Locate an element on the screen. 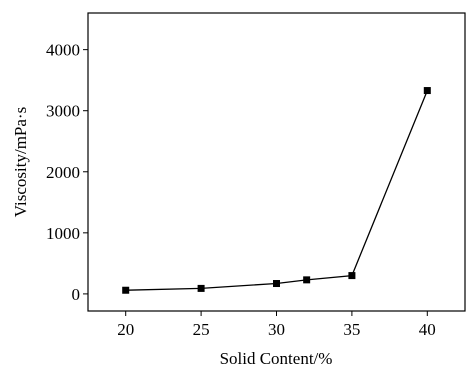 The image size is (475, 371). y-tick-label: 2000 is located at coordinates (63, 172).